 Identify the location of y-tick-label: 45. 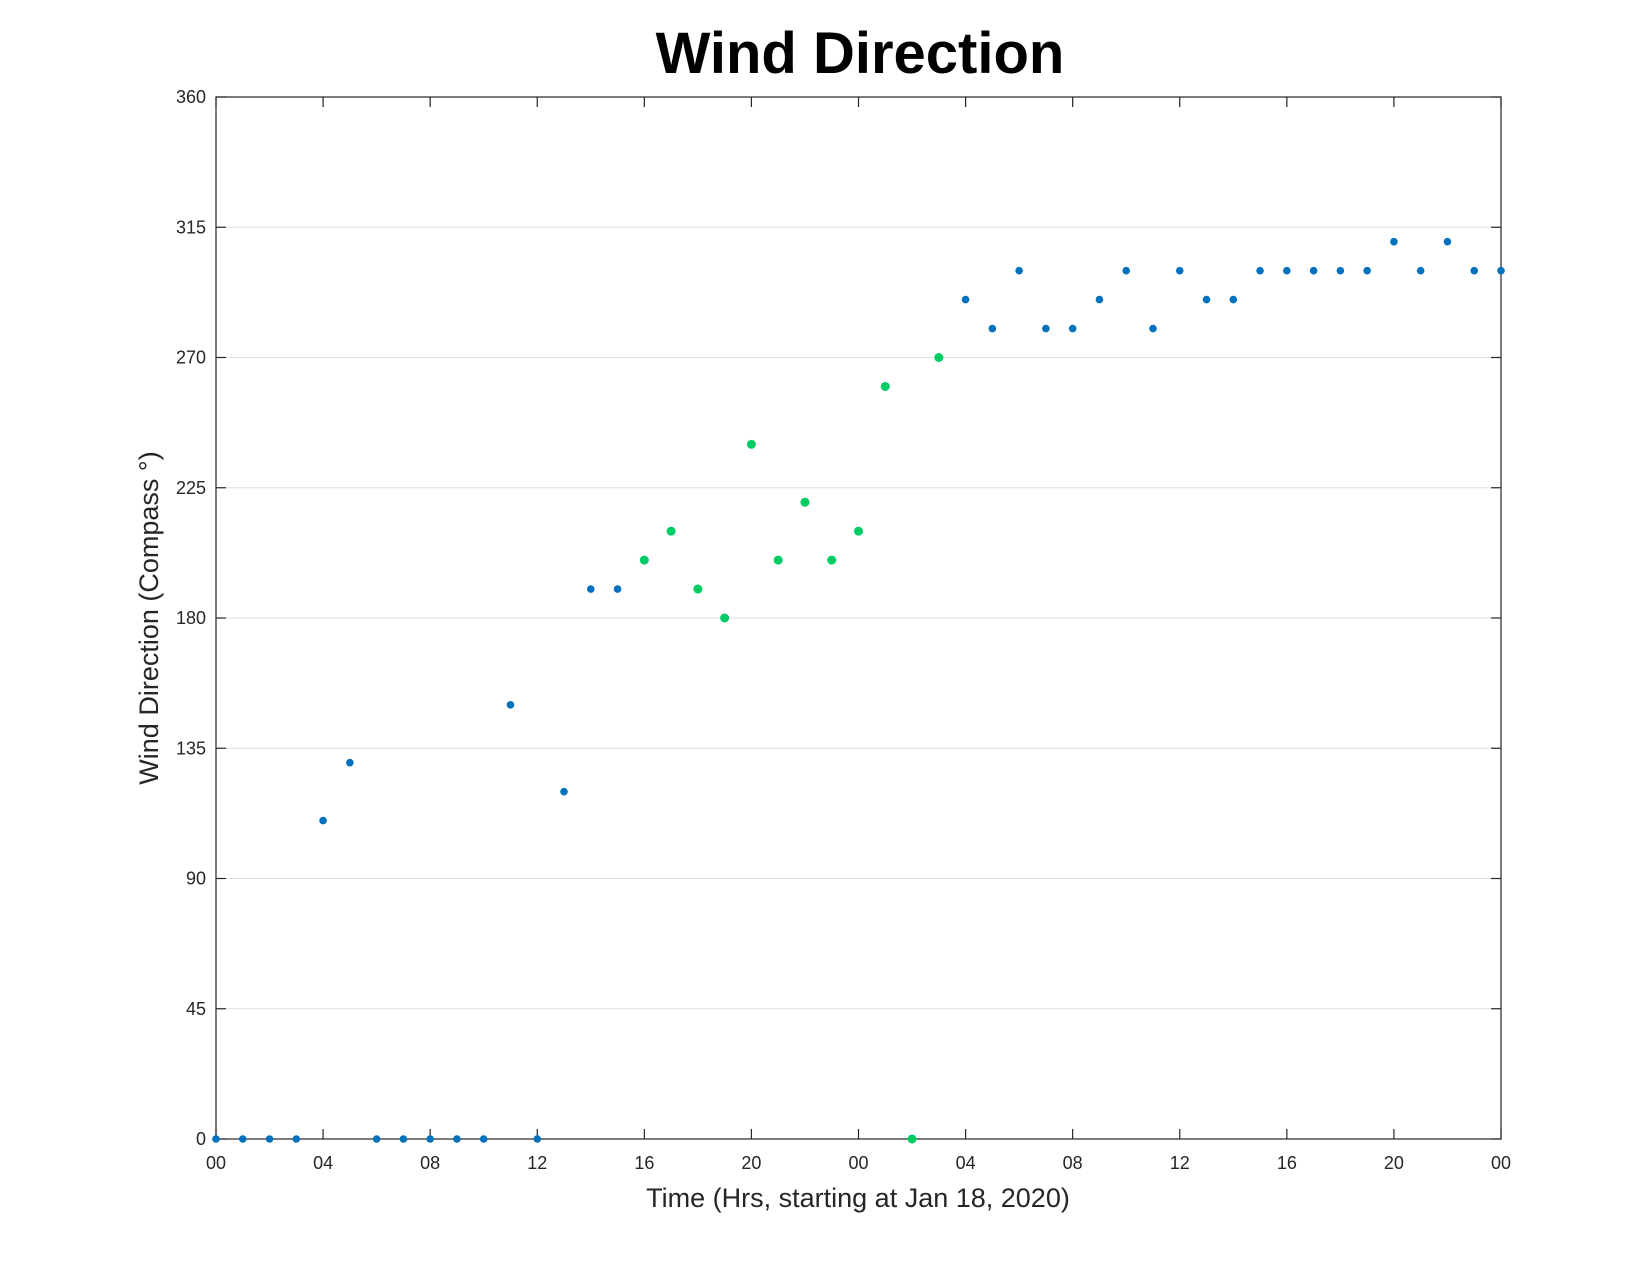
(196, 1009).